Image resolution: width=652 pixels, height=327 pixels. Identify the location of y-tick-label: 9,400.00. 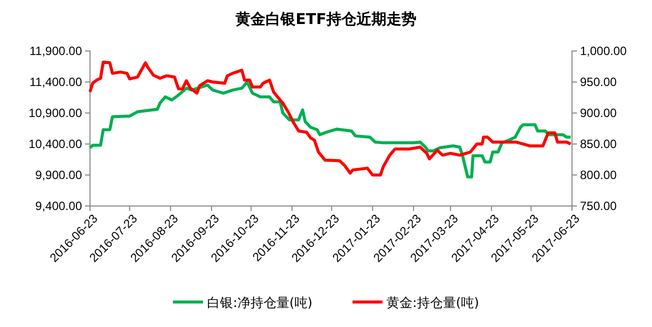
(58, 205).